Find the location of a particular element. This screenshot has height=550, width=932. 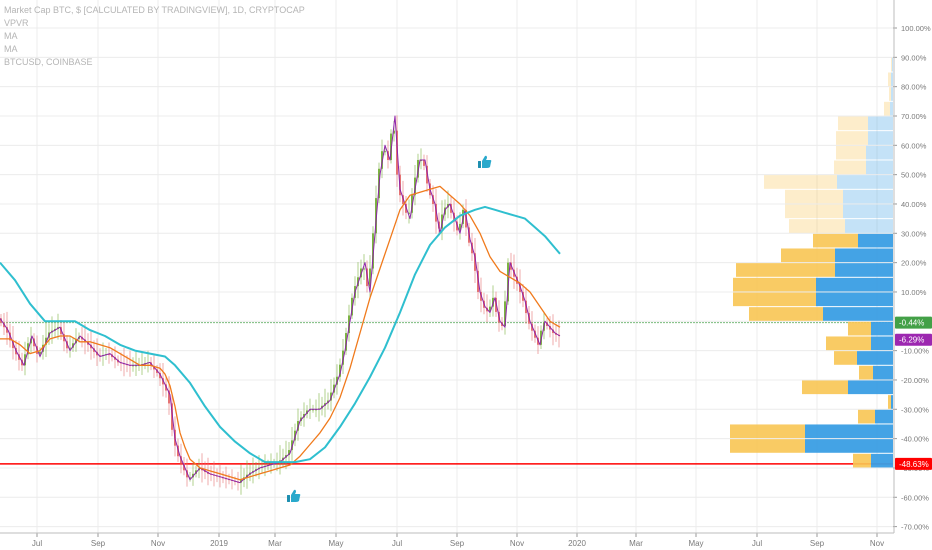

y-tick-label: 90.00% is located at coordinates (914, 57).